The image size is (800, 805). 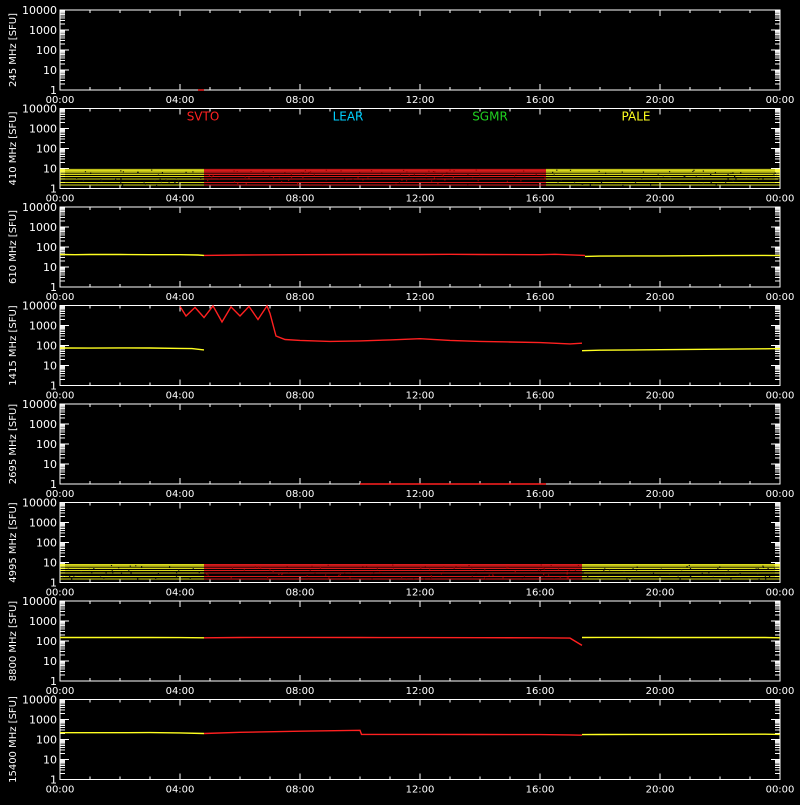 What do you see at coordinates (39, 10) in the screenshot?
I see `y-tick-label: 10000` at bounding box center [39, 10].